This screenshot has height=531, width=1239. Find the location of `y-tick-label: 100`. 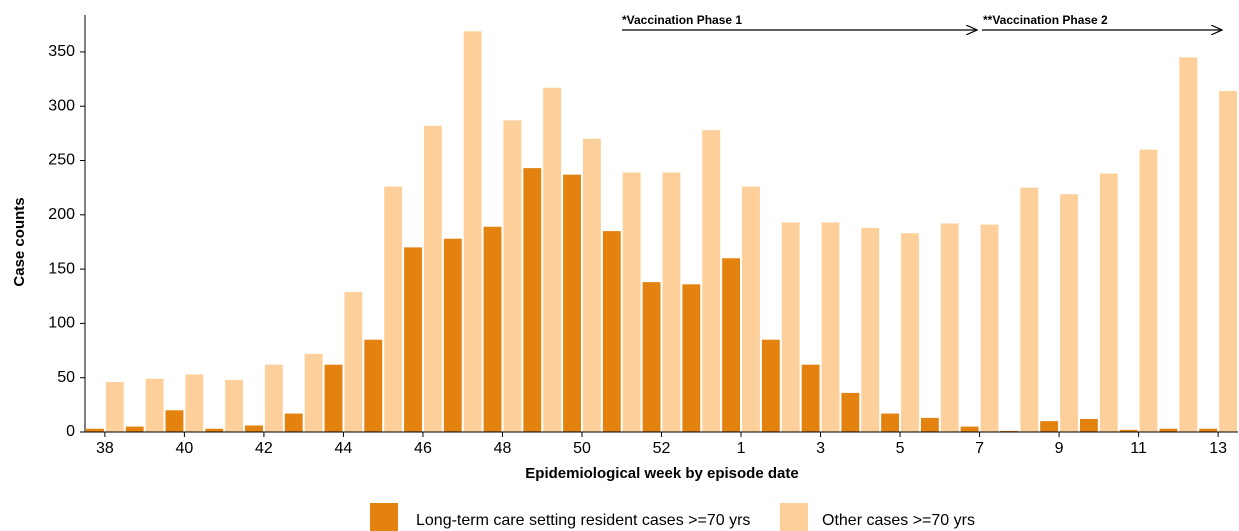

y-tick-label: 100 is located at coordinates (61, 323).